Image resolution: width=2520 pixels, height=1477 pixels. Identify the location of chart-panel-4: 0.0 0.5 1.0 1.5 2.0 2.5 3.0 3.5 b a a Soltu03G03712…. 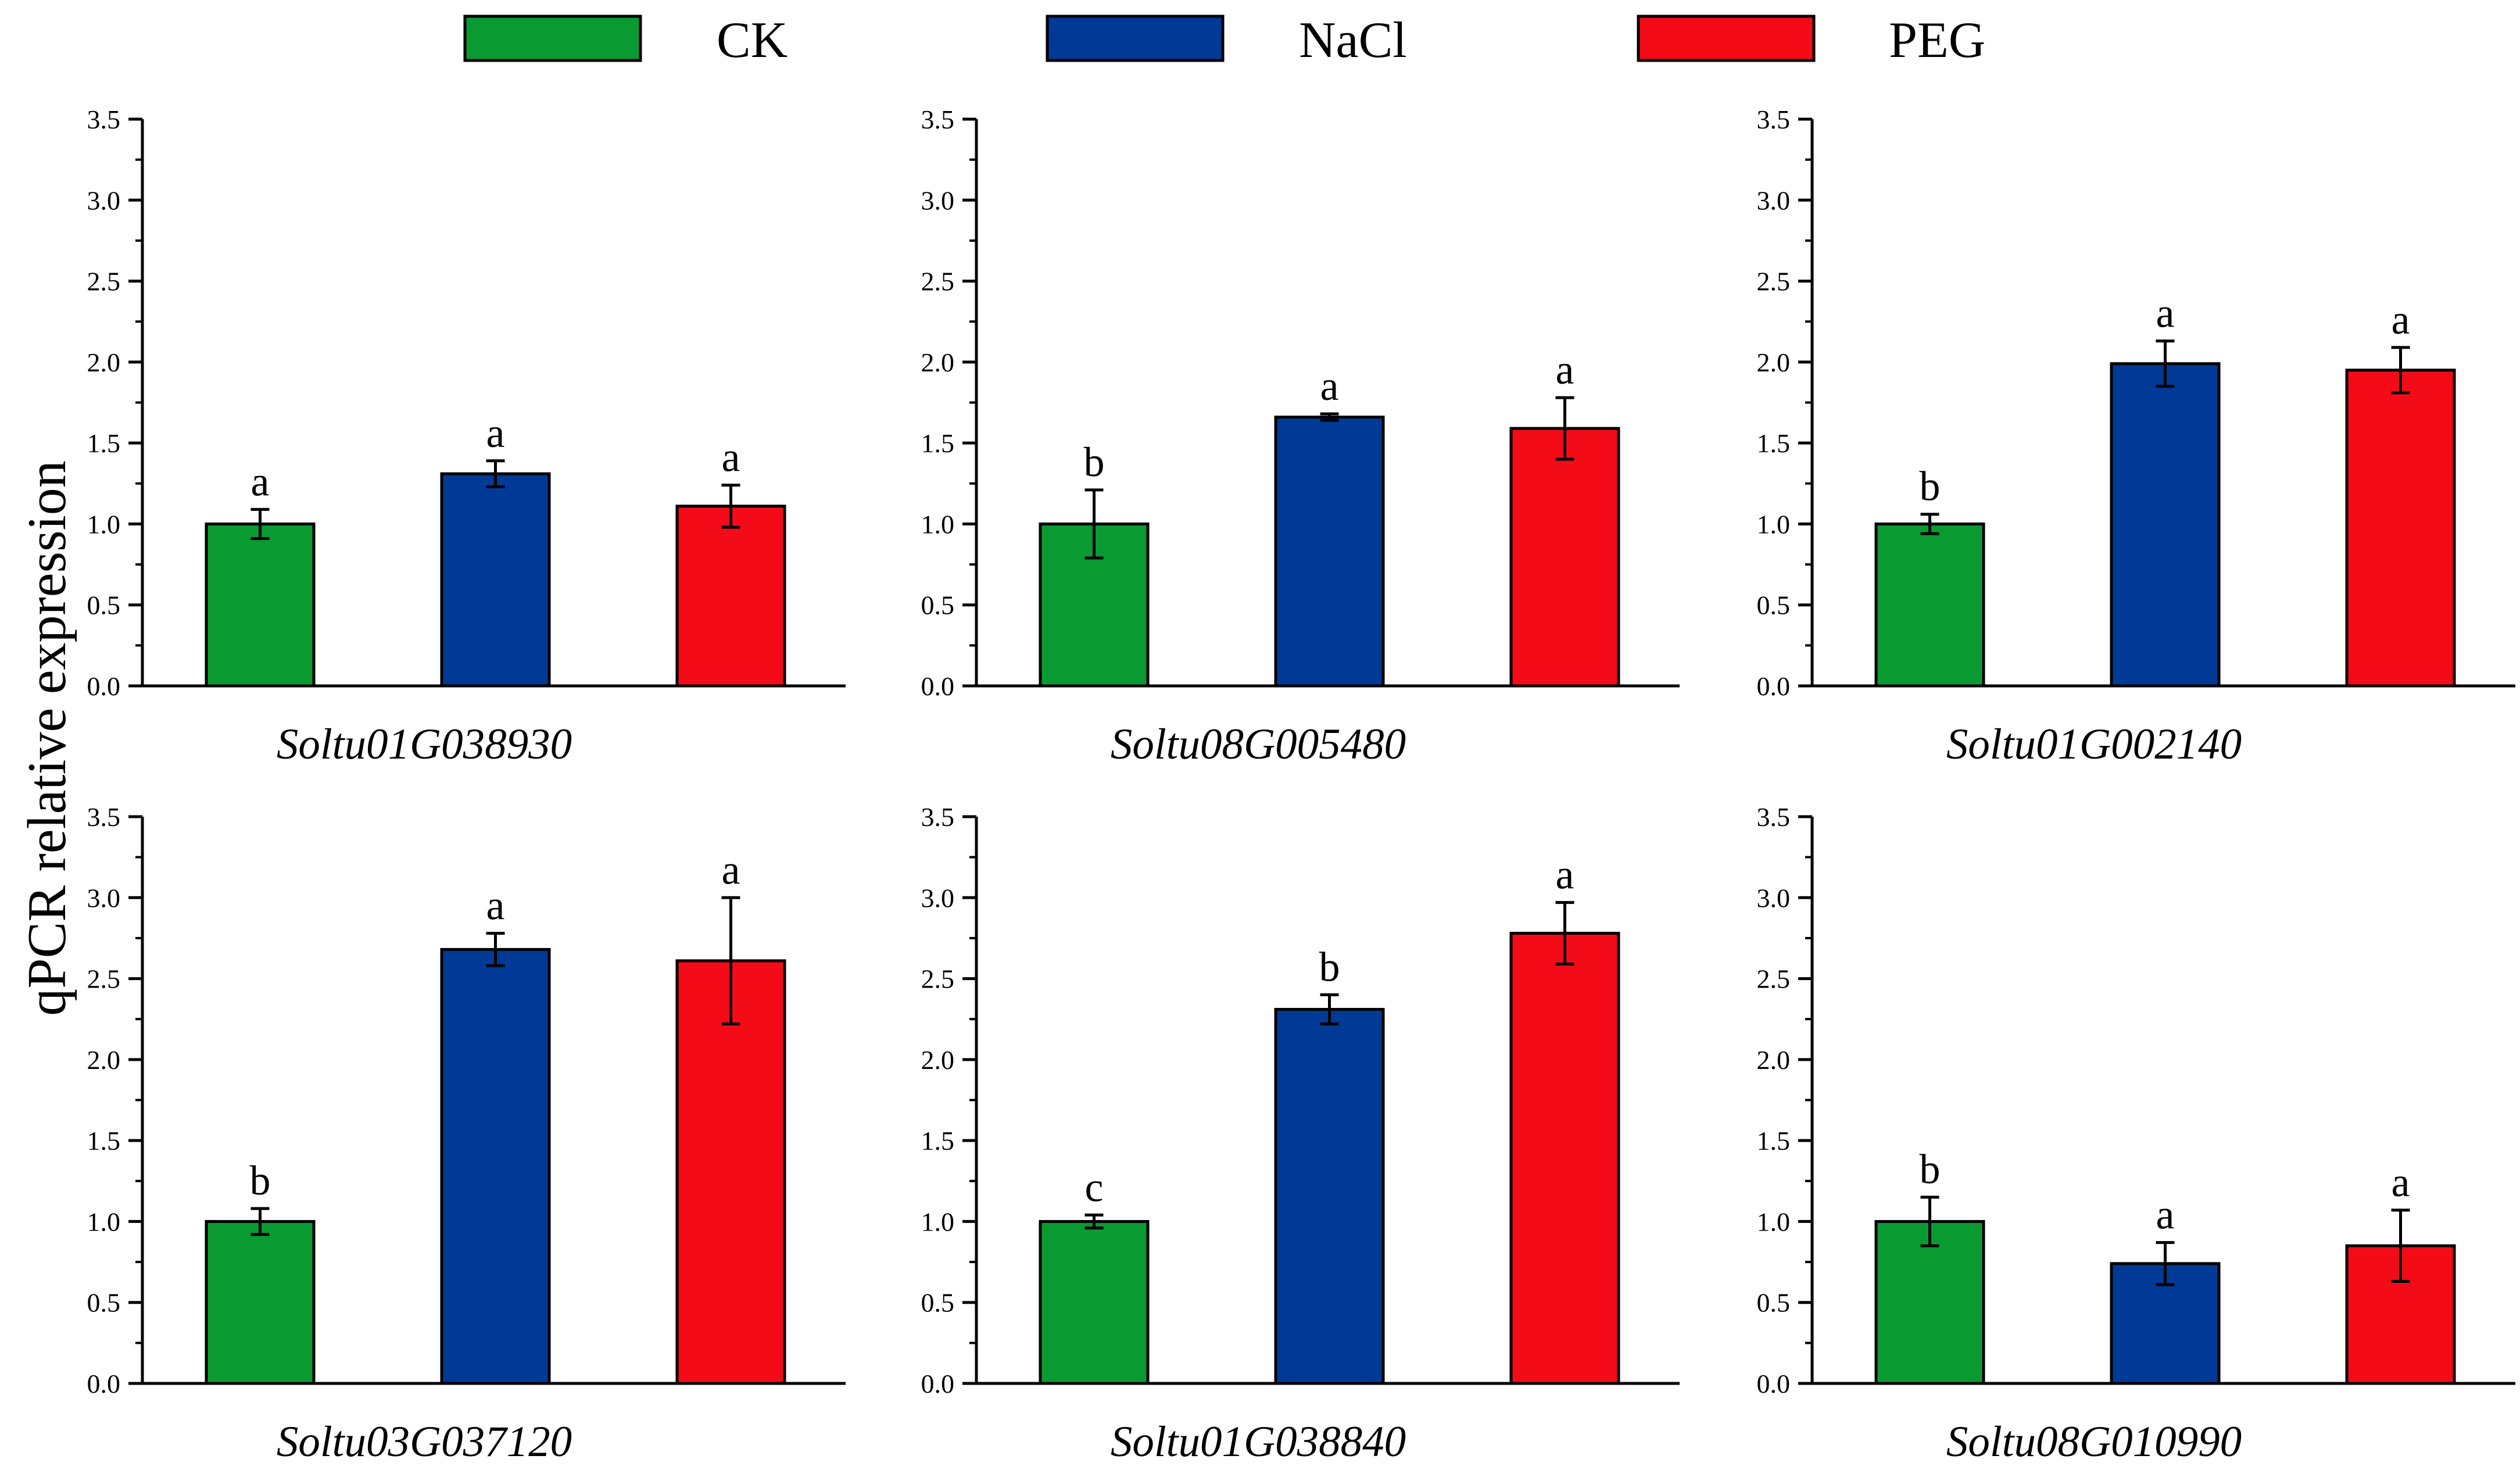
(467, 1134).